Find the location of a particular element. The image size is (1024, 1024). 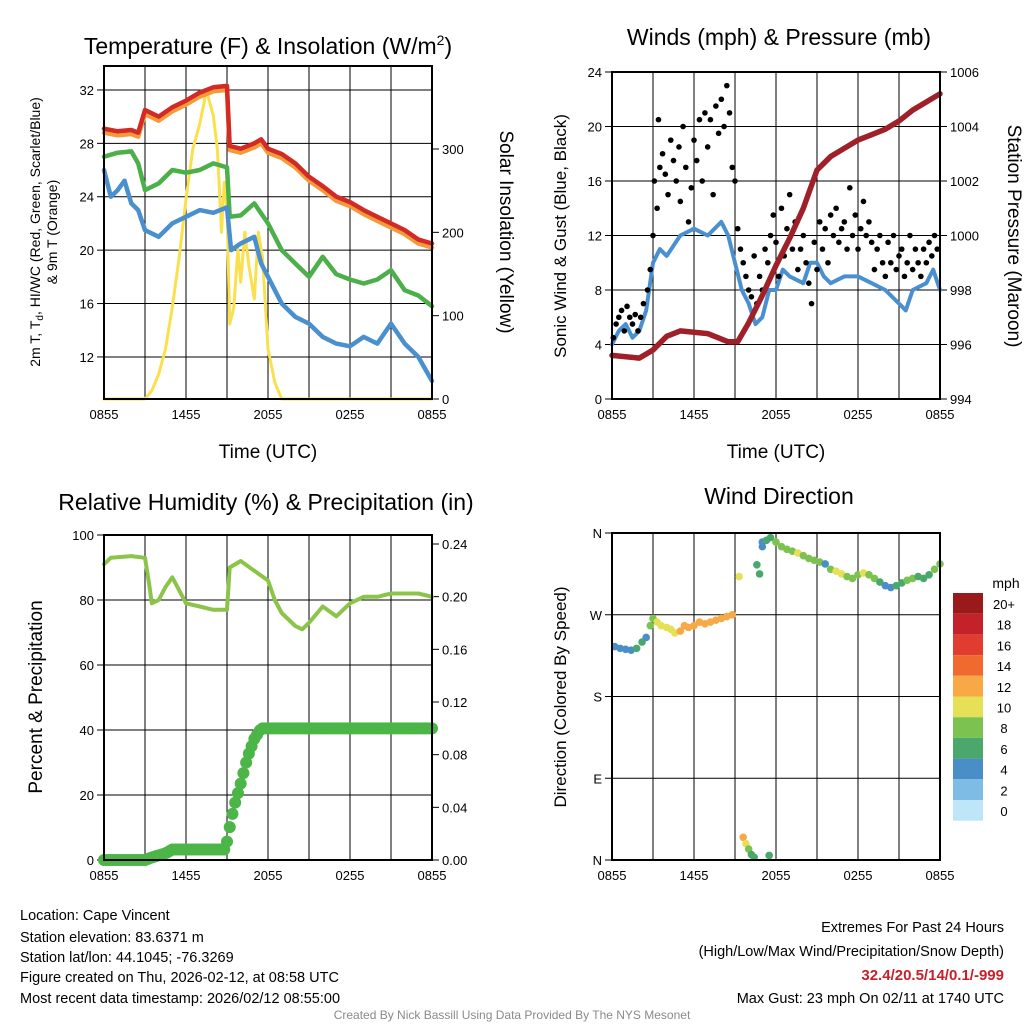

plot-frame is located at coordinates (776, 235).